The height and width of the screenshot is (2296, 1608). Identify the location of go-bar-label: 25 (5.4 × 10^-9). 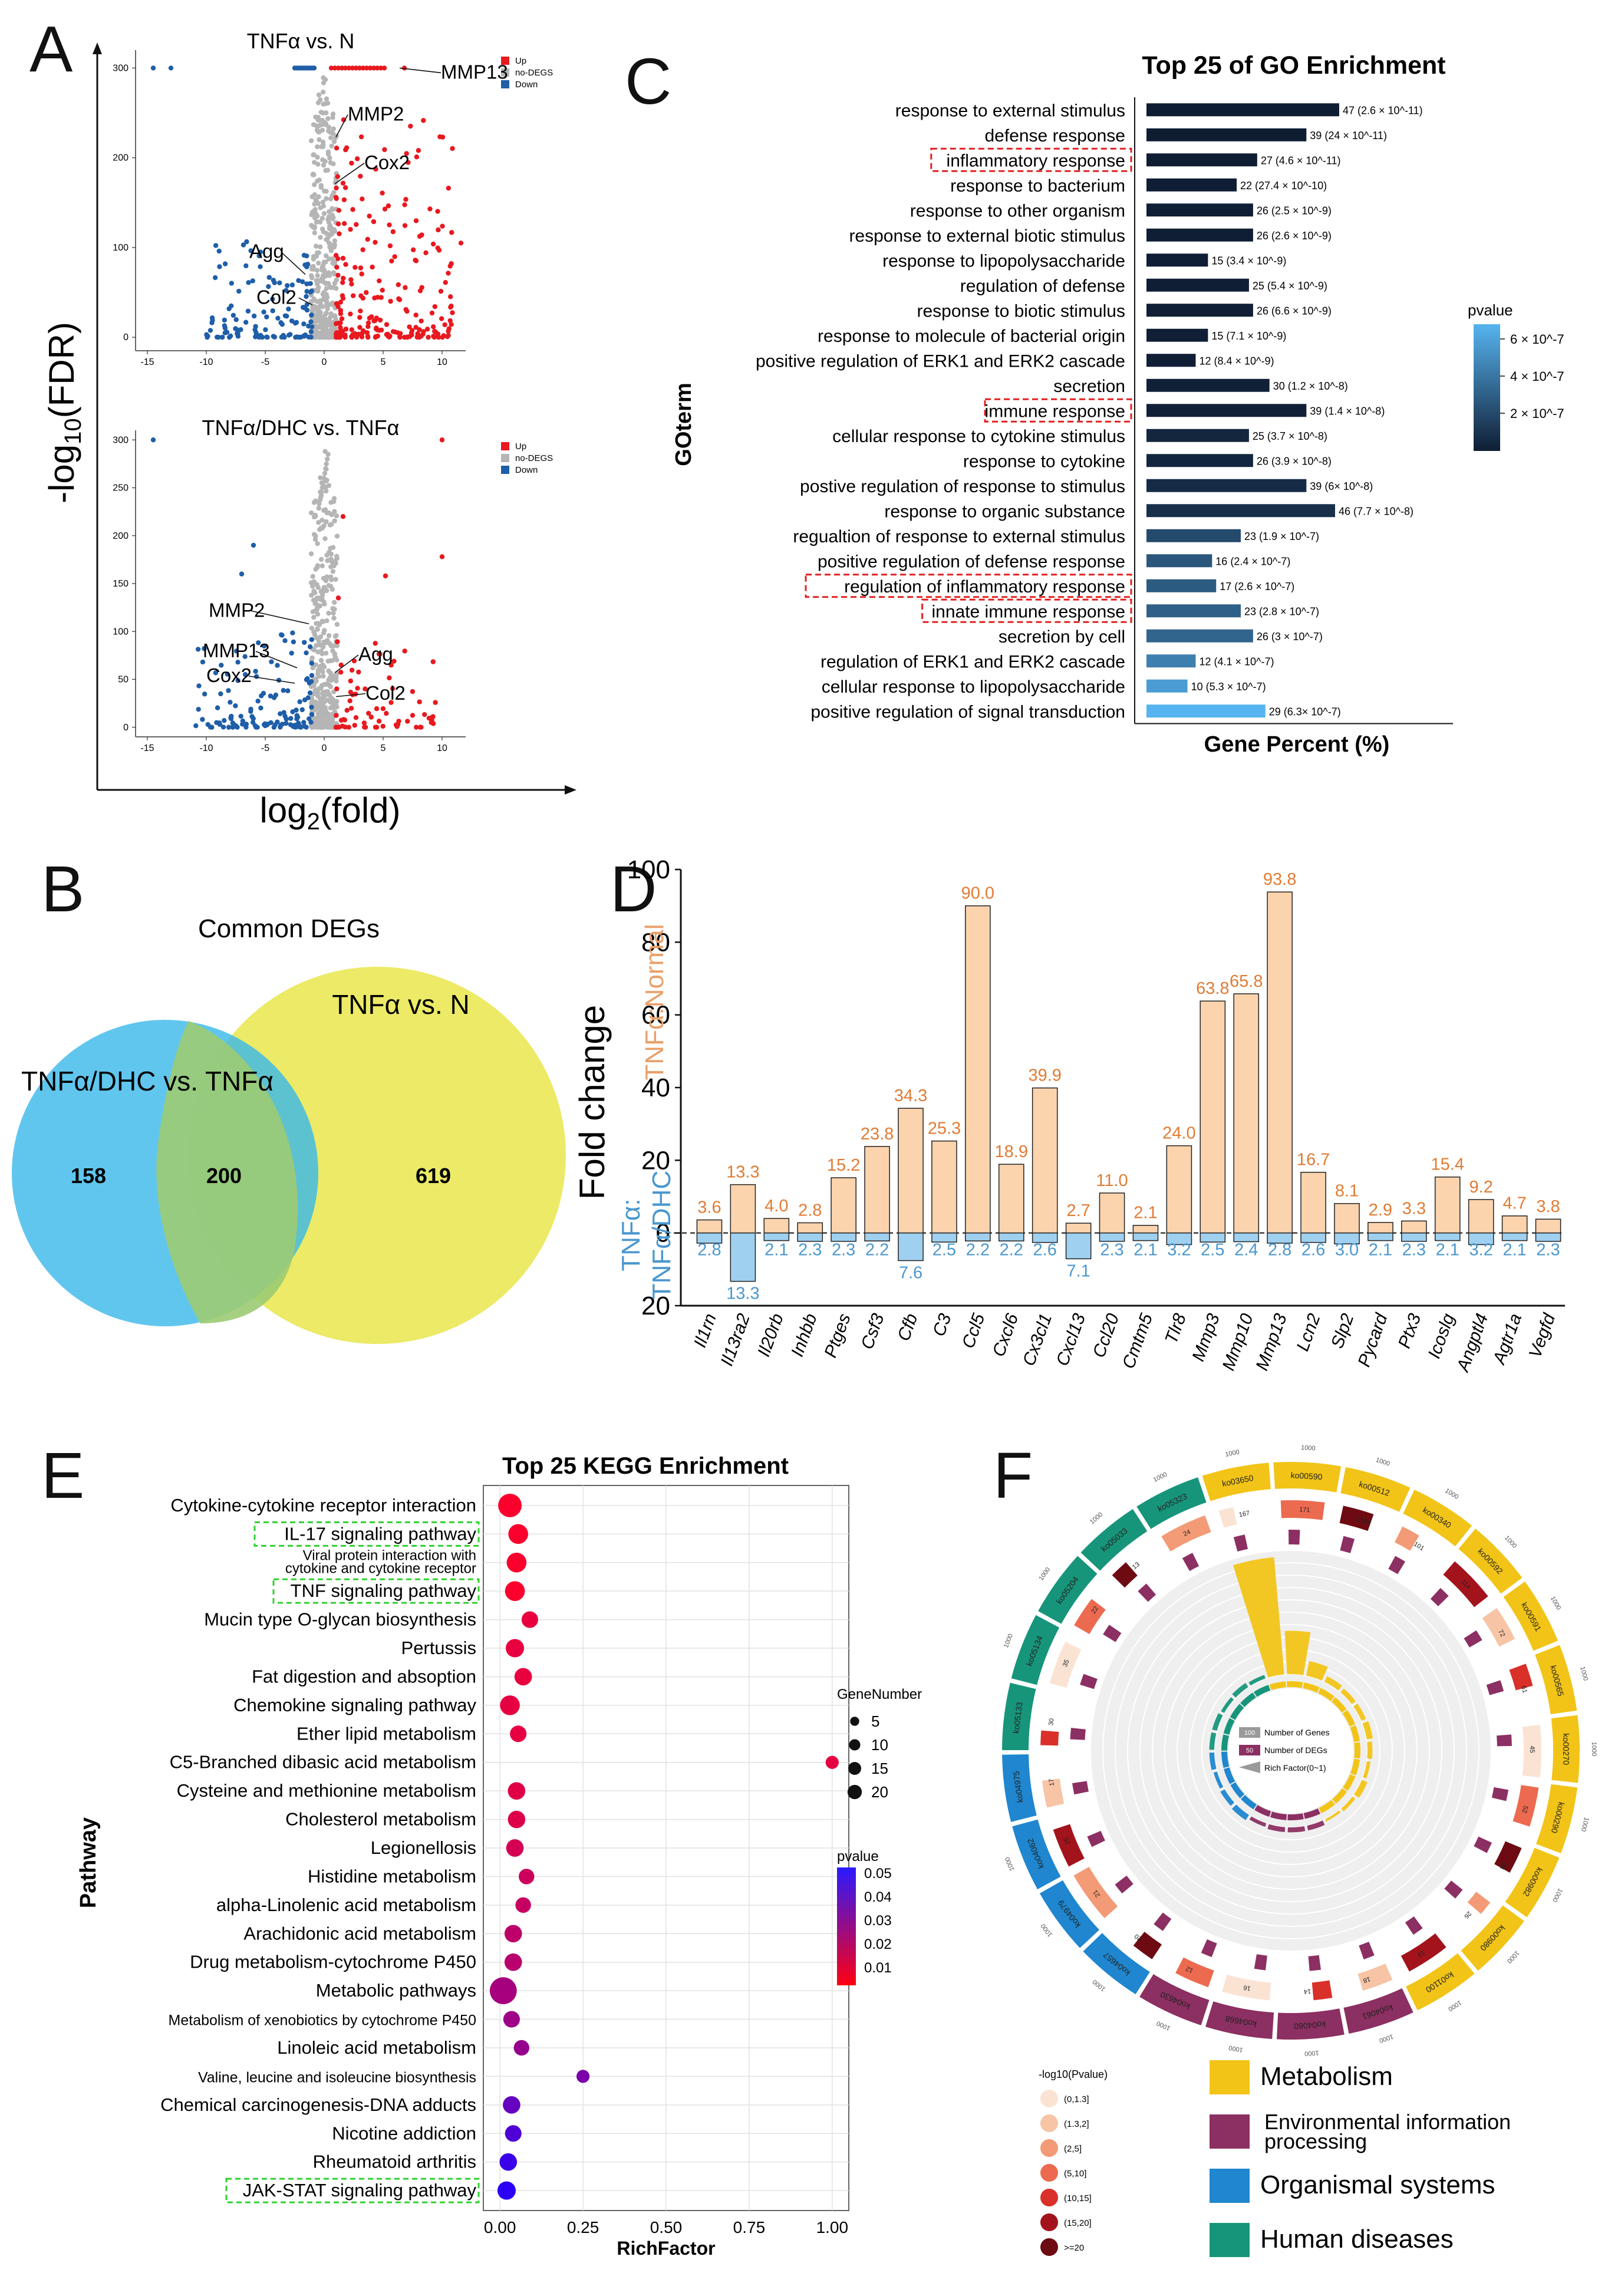
(1290, 286).